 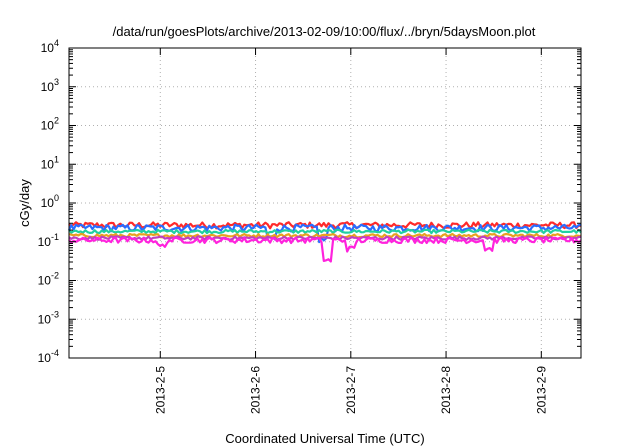 What do you see at coordinates (50, 162) in the screenshot?
I see `y-tick-label: 10¹` at bounding box center [50, 162].